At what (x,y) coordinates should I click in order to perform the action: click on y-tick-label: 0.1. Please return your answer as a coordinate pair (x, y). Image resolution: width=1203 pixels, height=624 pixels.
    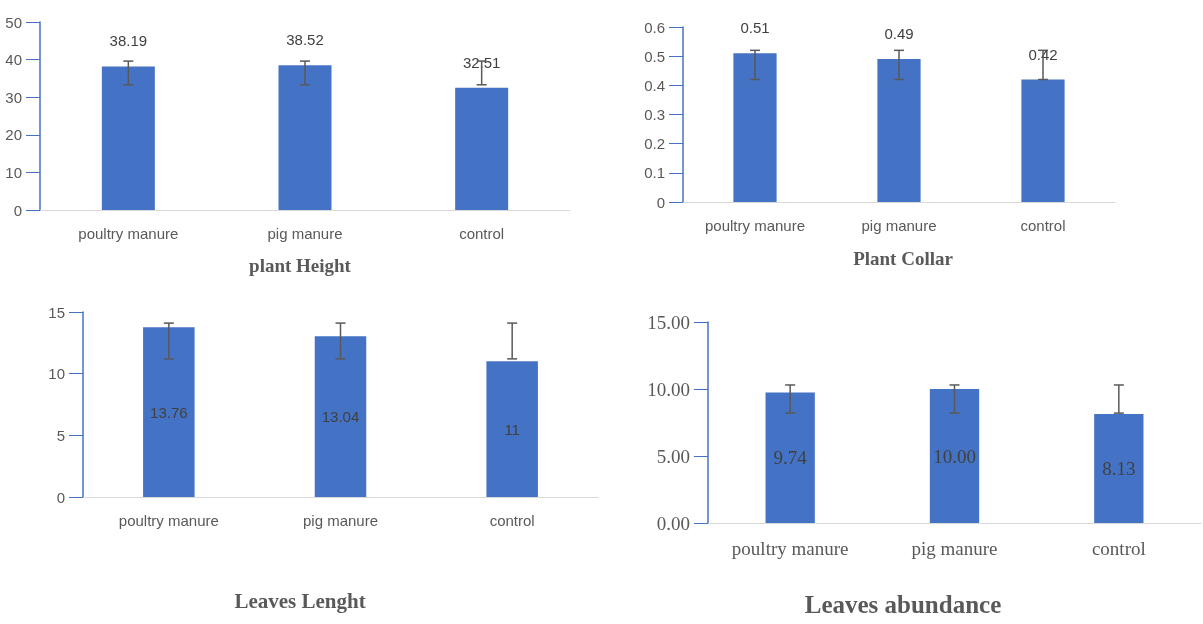
    Looking at the image, I should click on (654, 173).